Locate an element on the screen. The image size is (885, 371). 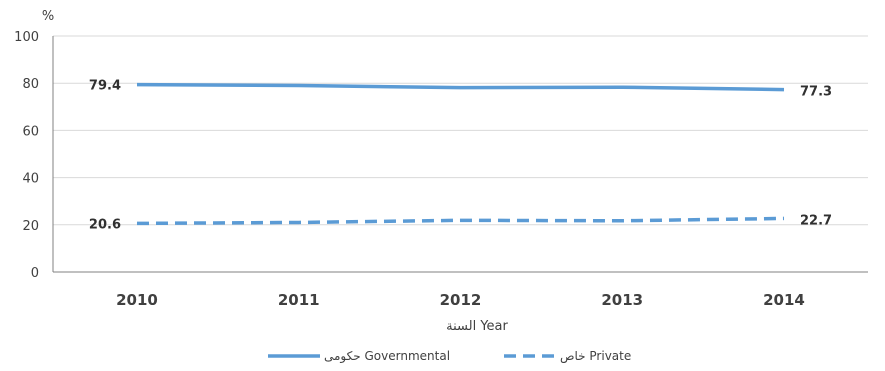
y-tick-label: 60 is located at coordinates (30, 131).